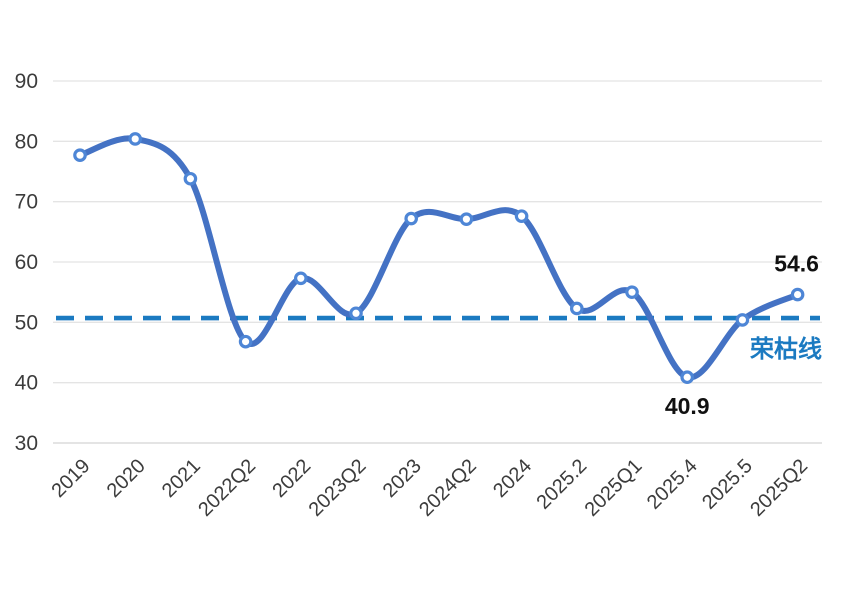  Describe the element at coordinates (26, 443) in the screenshot. I see `y-tick-label: 30` at that location.